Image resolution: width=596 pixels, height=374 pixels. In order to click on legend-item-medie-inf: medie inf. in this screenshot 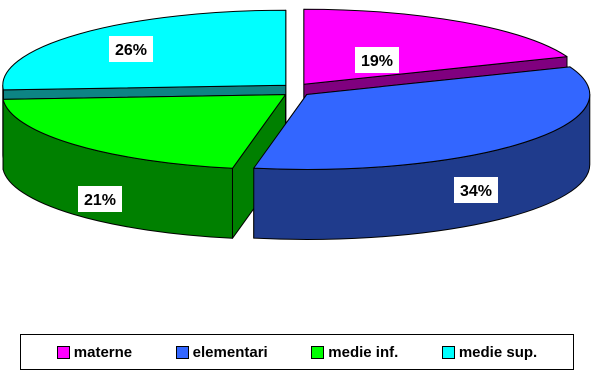, I will do `click(354, 352)`.